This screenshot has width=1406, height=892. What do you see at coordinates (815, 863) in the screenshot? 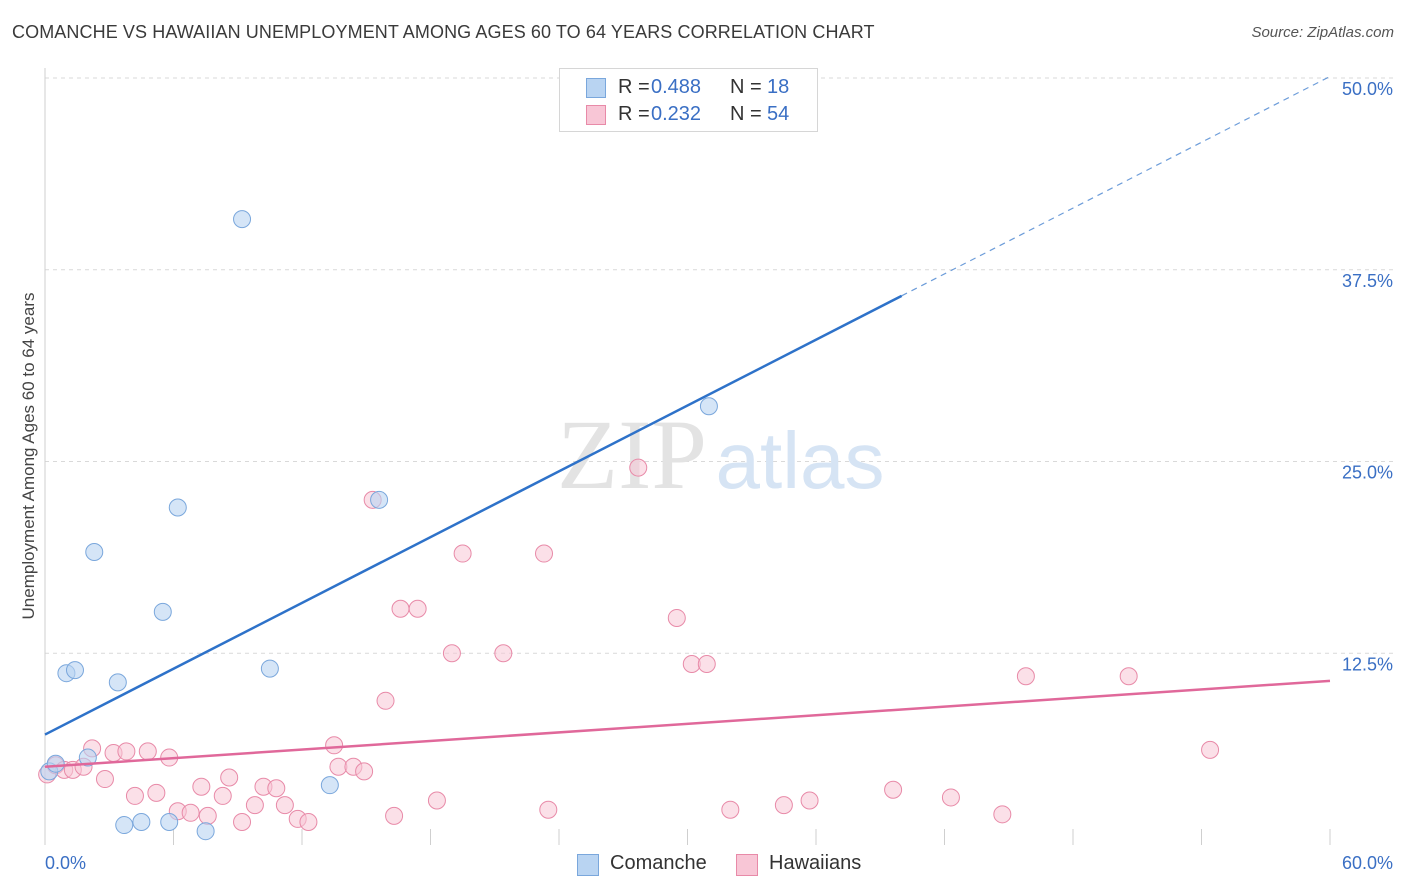
I see `hawaiians-legend-label: Hawaiians` at bounding box center [815, 863].